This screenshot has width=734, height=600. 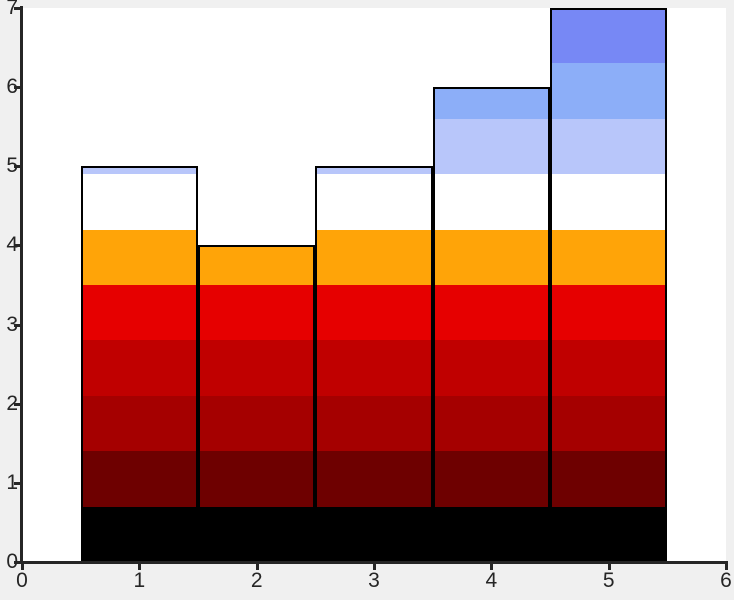 I want to click on x-tick-label: 6, so click(x=726, y=580).